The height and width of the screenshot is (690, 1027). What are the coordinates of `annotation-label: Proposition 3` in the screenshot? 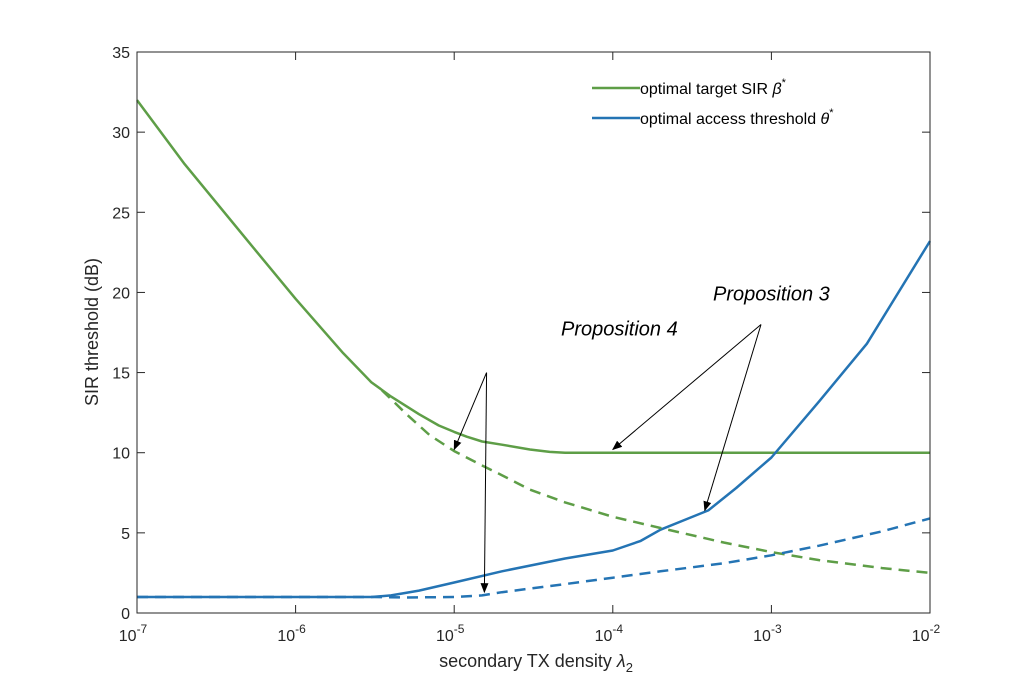 It's located at (771, 294).